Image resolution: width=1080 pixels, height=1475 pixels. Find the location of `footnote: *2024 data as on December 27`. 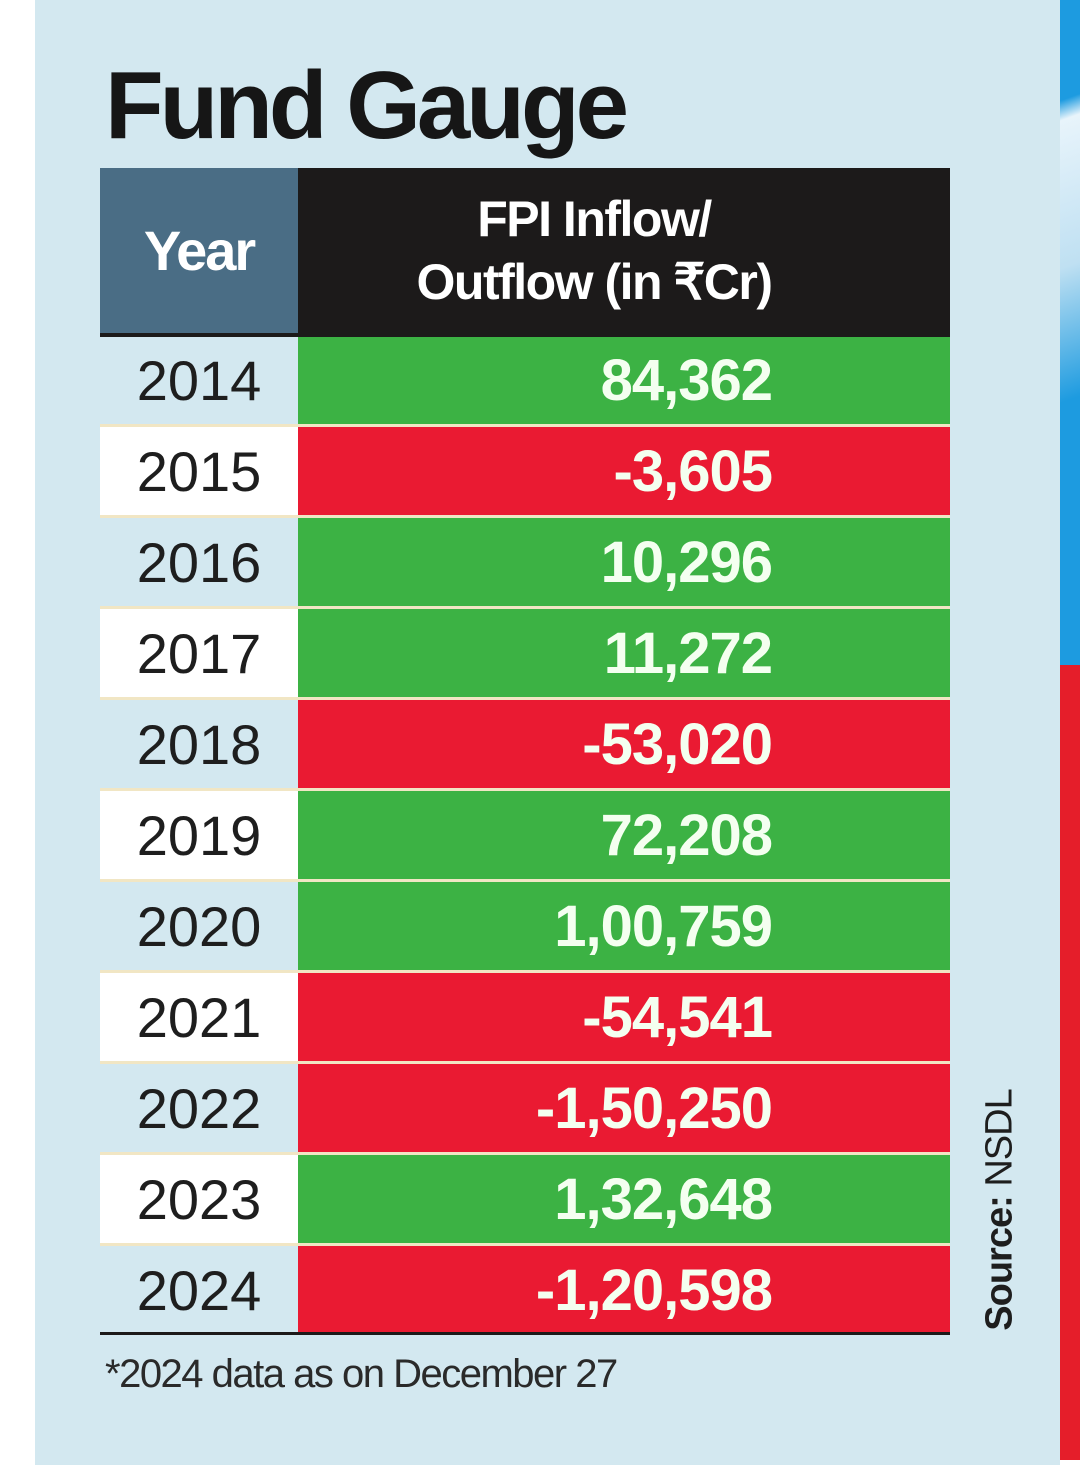

footnote: *2024 data as on December 27 is located at coordinates (361, 1374).